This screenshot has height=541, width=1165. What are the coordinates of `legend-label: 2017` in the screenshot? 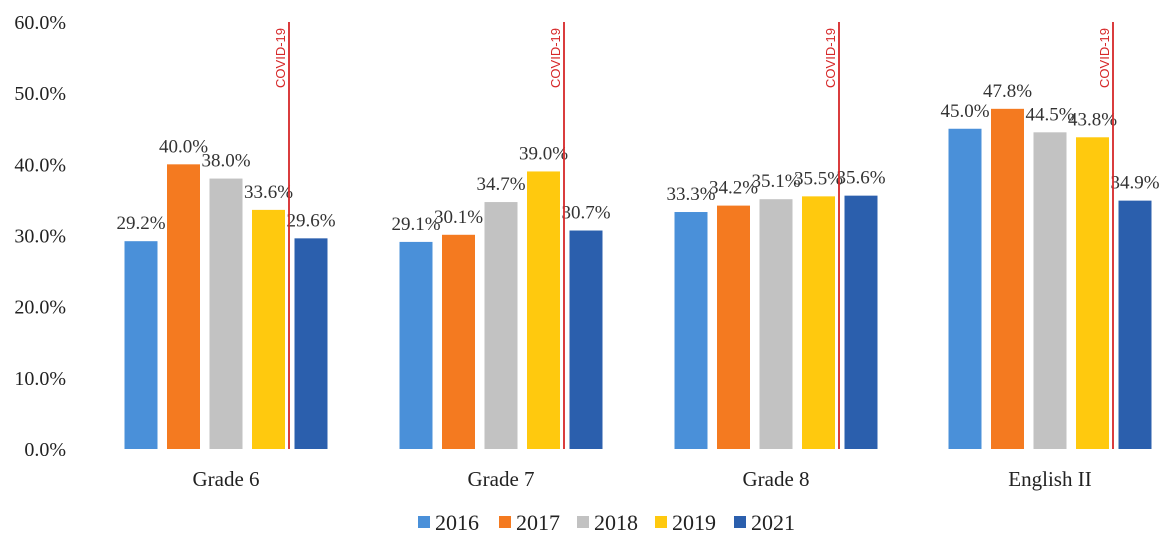 It's located at (538, 522).